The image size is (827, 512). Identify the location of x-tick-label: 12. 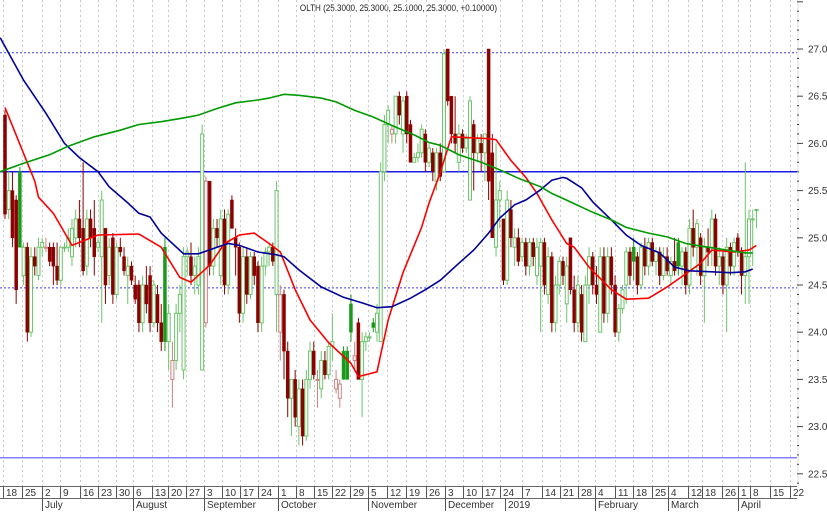
(697, 493).